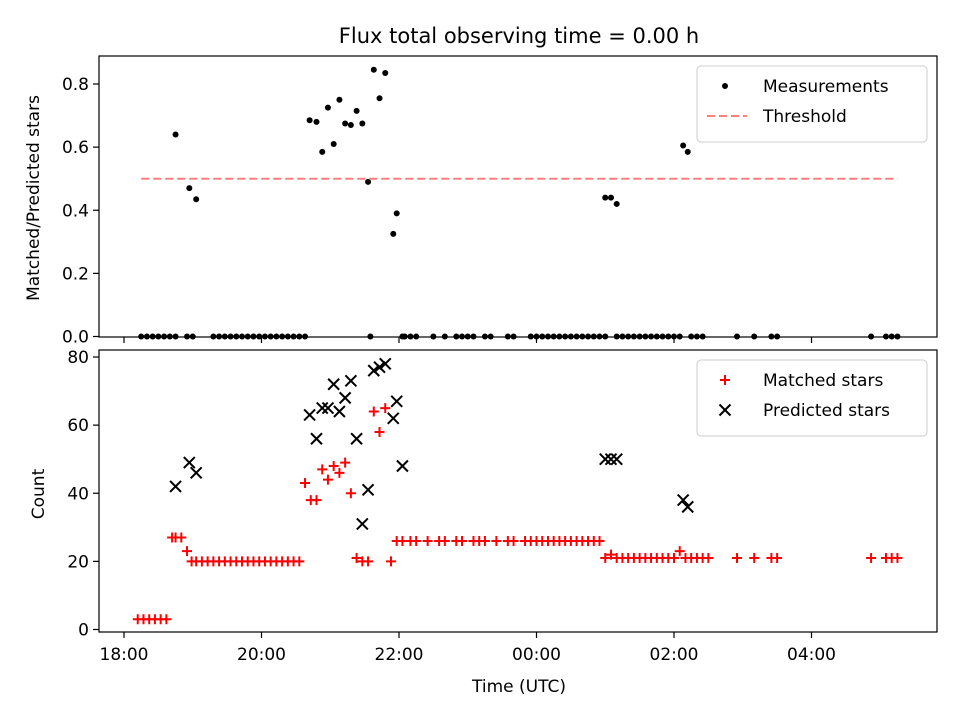  I want to click on y-tick-label: 80, so click(78, 358).